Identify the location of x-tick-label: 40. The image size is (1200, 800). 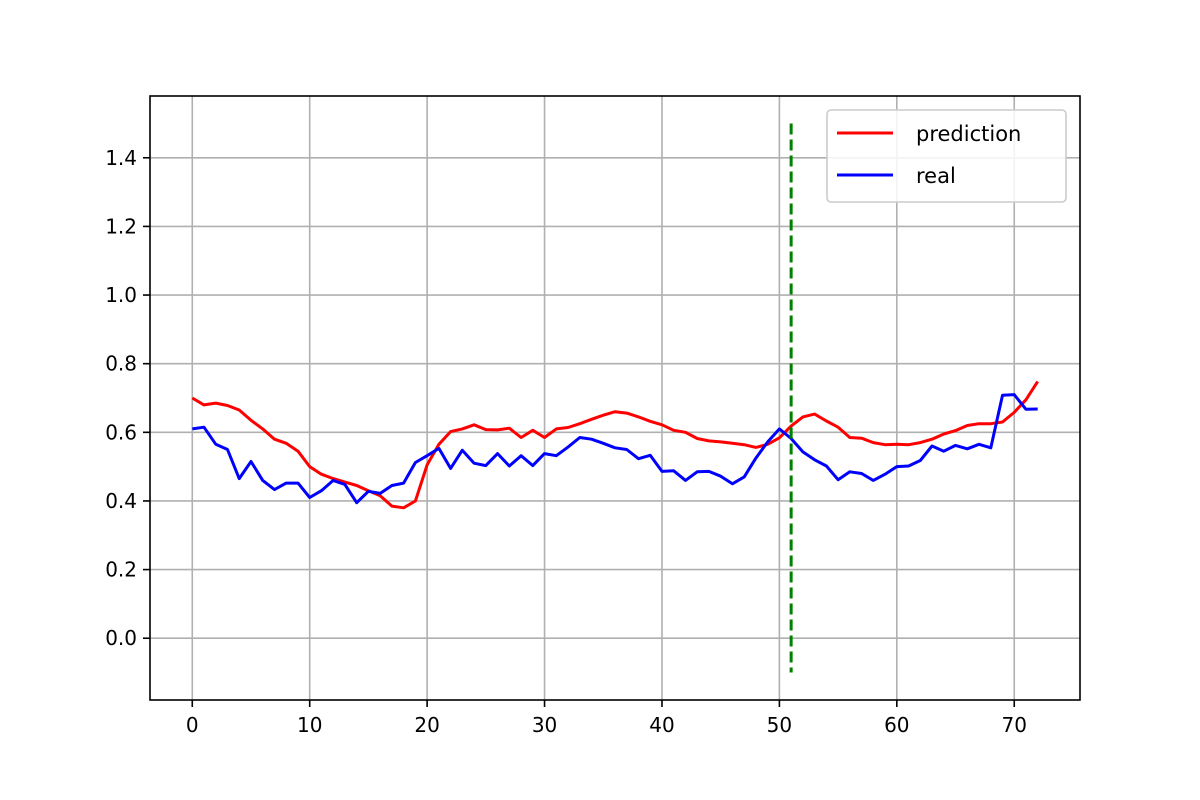
(661, 725).